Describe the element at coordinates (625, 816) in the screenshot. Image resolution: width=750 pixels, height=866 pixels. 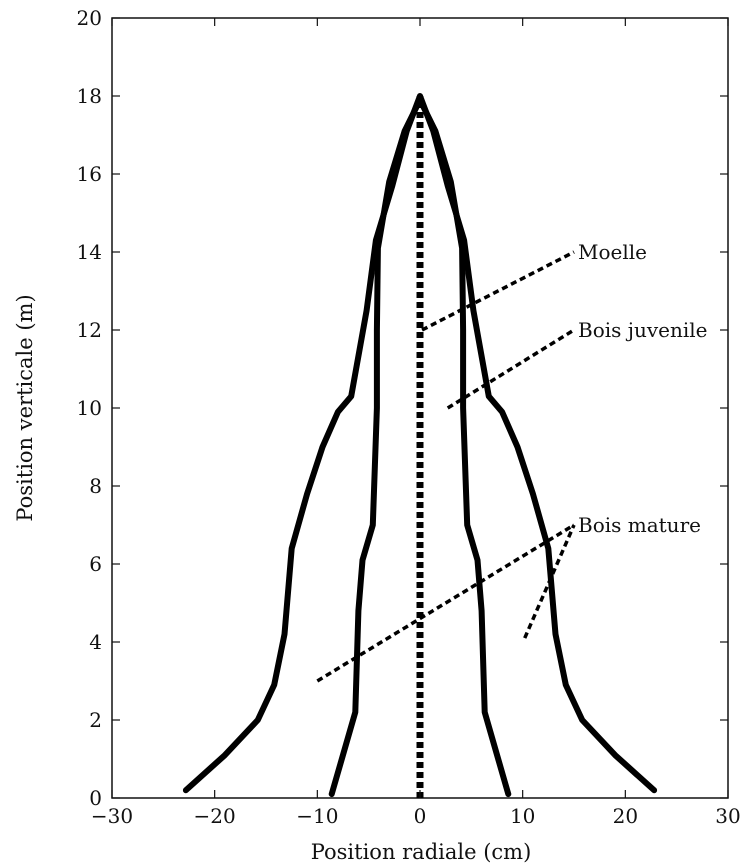
I see `x-tick-label: 20` at that location.